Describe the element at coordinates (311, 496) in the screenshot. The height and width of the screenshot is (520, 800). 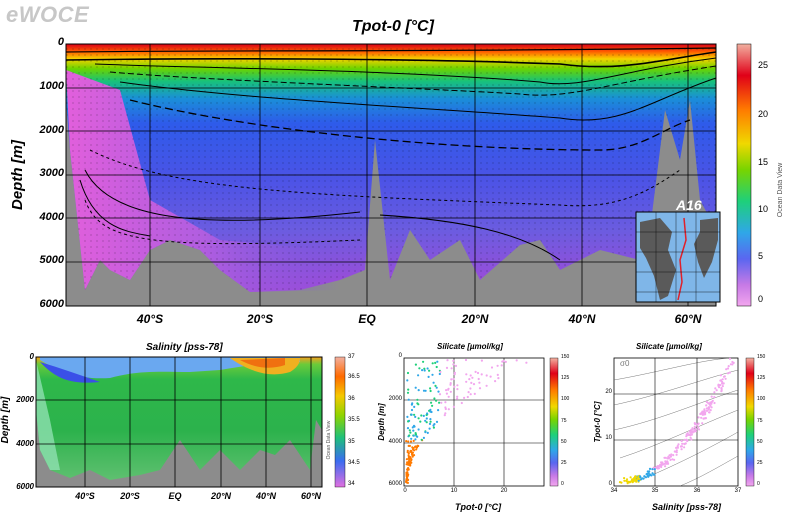
I see `salinity-x-tick-60n: 60°N` at that location.